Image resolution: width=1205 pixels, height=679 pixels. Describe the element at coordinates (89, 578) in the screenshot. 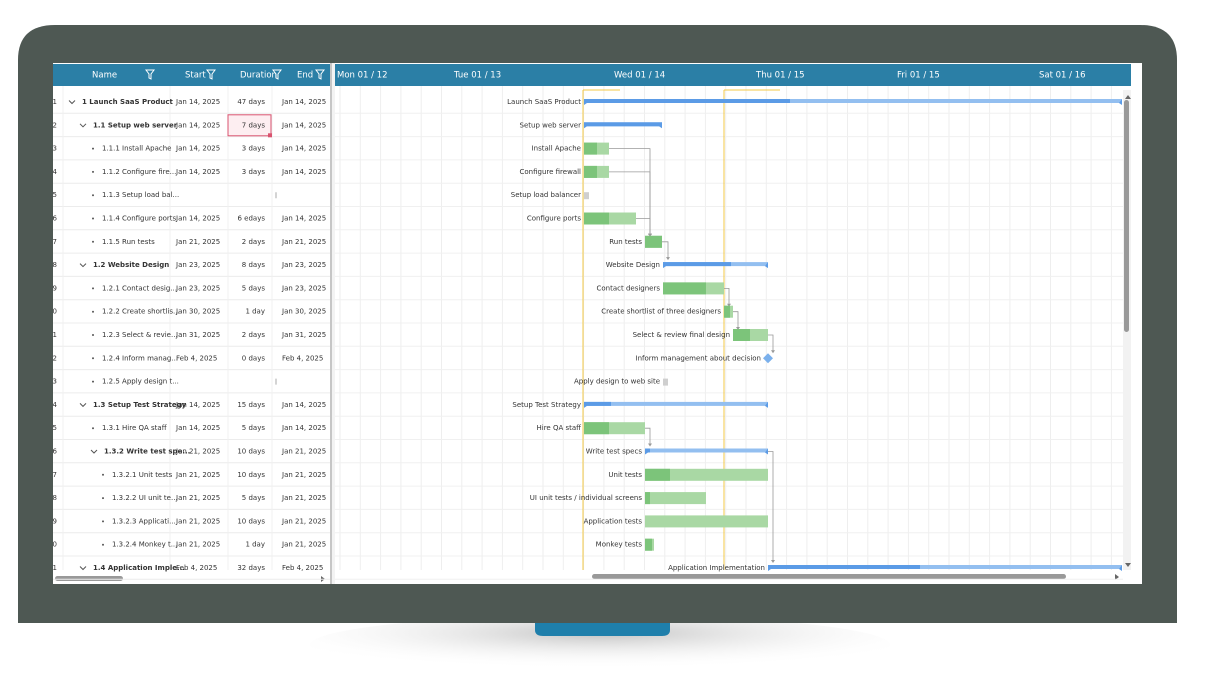

I see `grid-h-thumb` at that location.